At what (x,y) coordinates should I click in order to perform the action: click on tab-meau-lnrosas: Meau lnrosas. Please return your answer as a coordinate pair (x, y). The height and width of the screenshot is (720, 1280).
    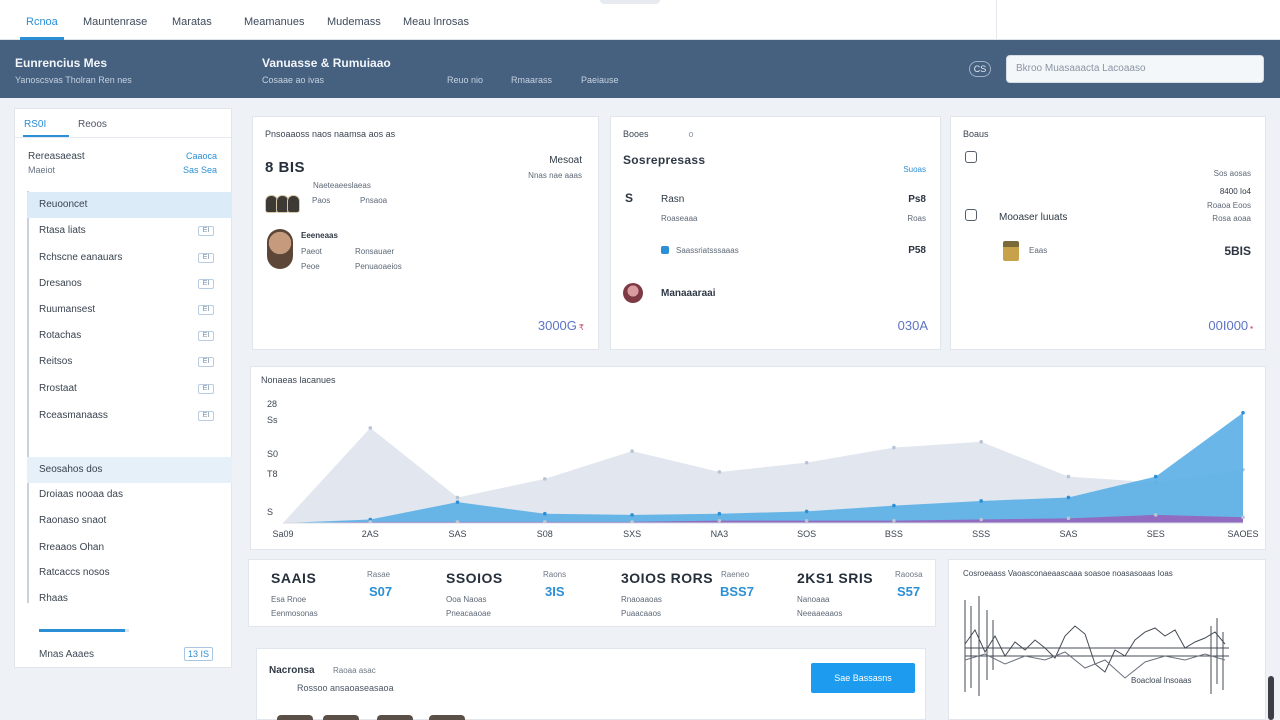
    Looking at the image, I should click on (436, 22).